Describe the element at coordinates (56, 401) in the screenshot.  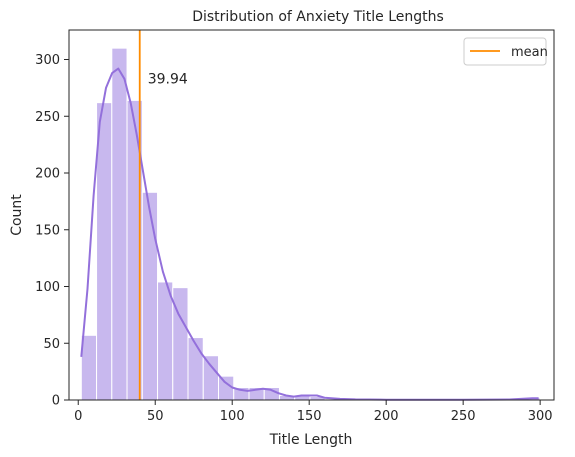
I see `y-tick-label: 0` at that location.